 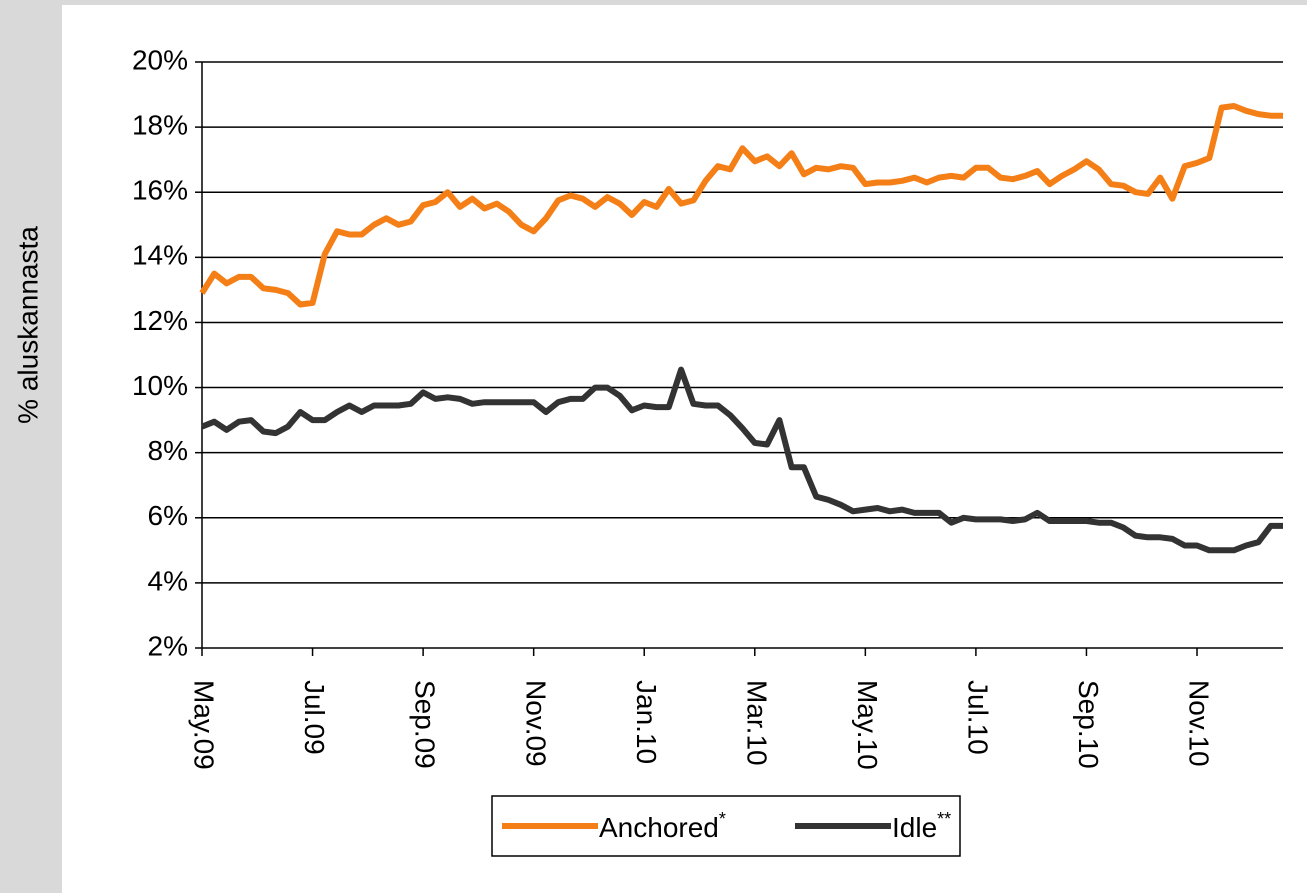 I want to click on y-tick-label: 4%, so click(x=168, y=580).